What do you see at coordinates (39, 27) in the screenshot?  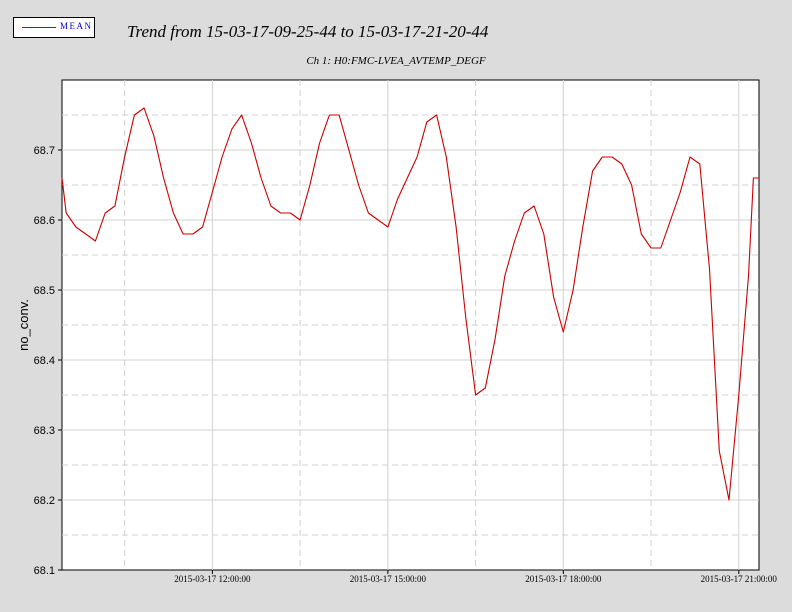 I see `legend-swatch` at bounding box center [39, 27].